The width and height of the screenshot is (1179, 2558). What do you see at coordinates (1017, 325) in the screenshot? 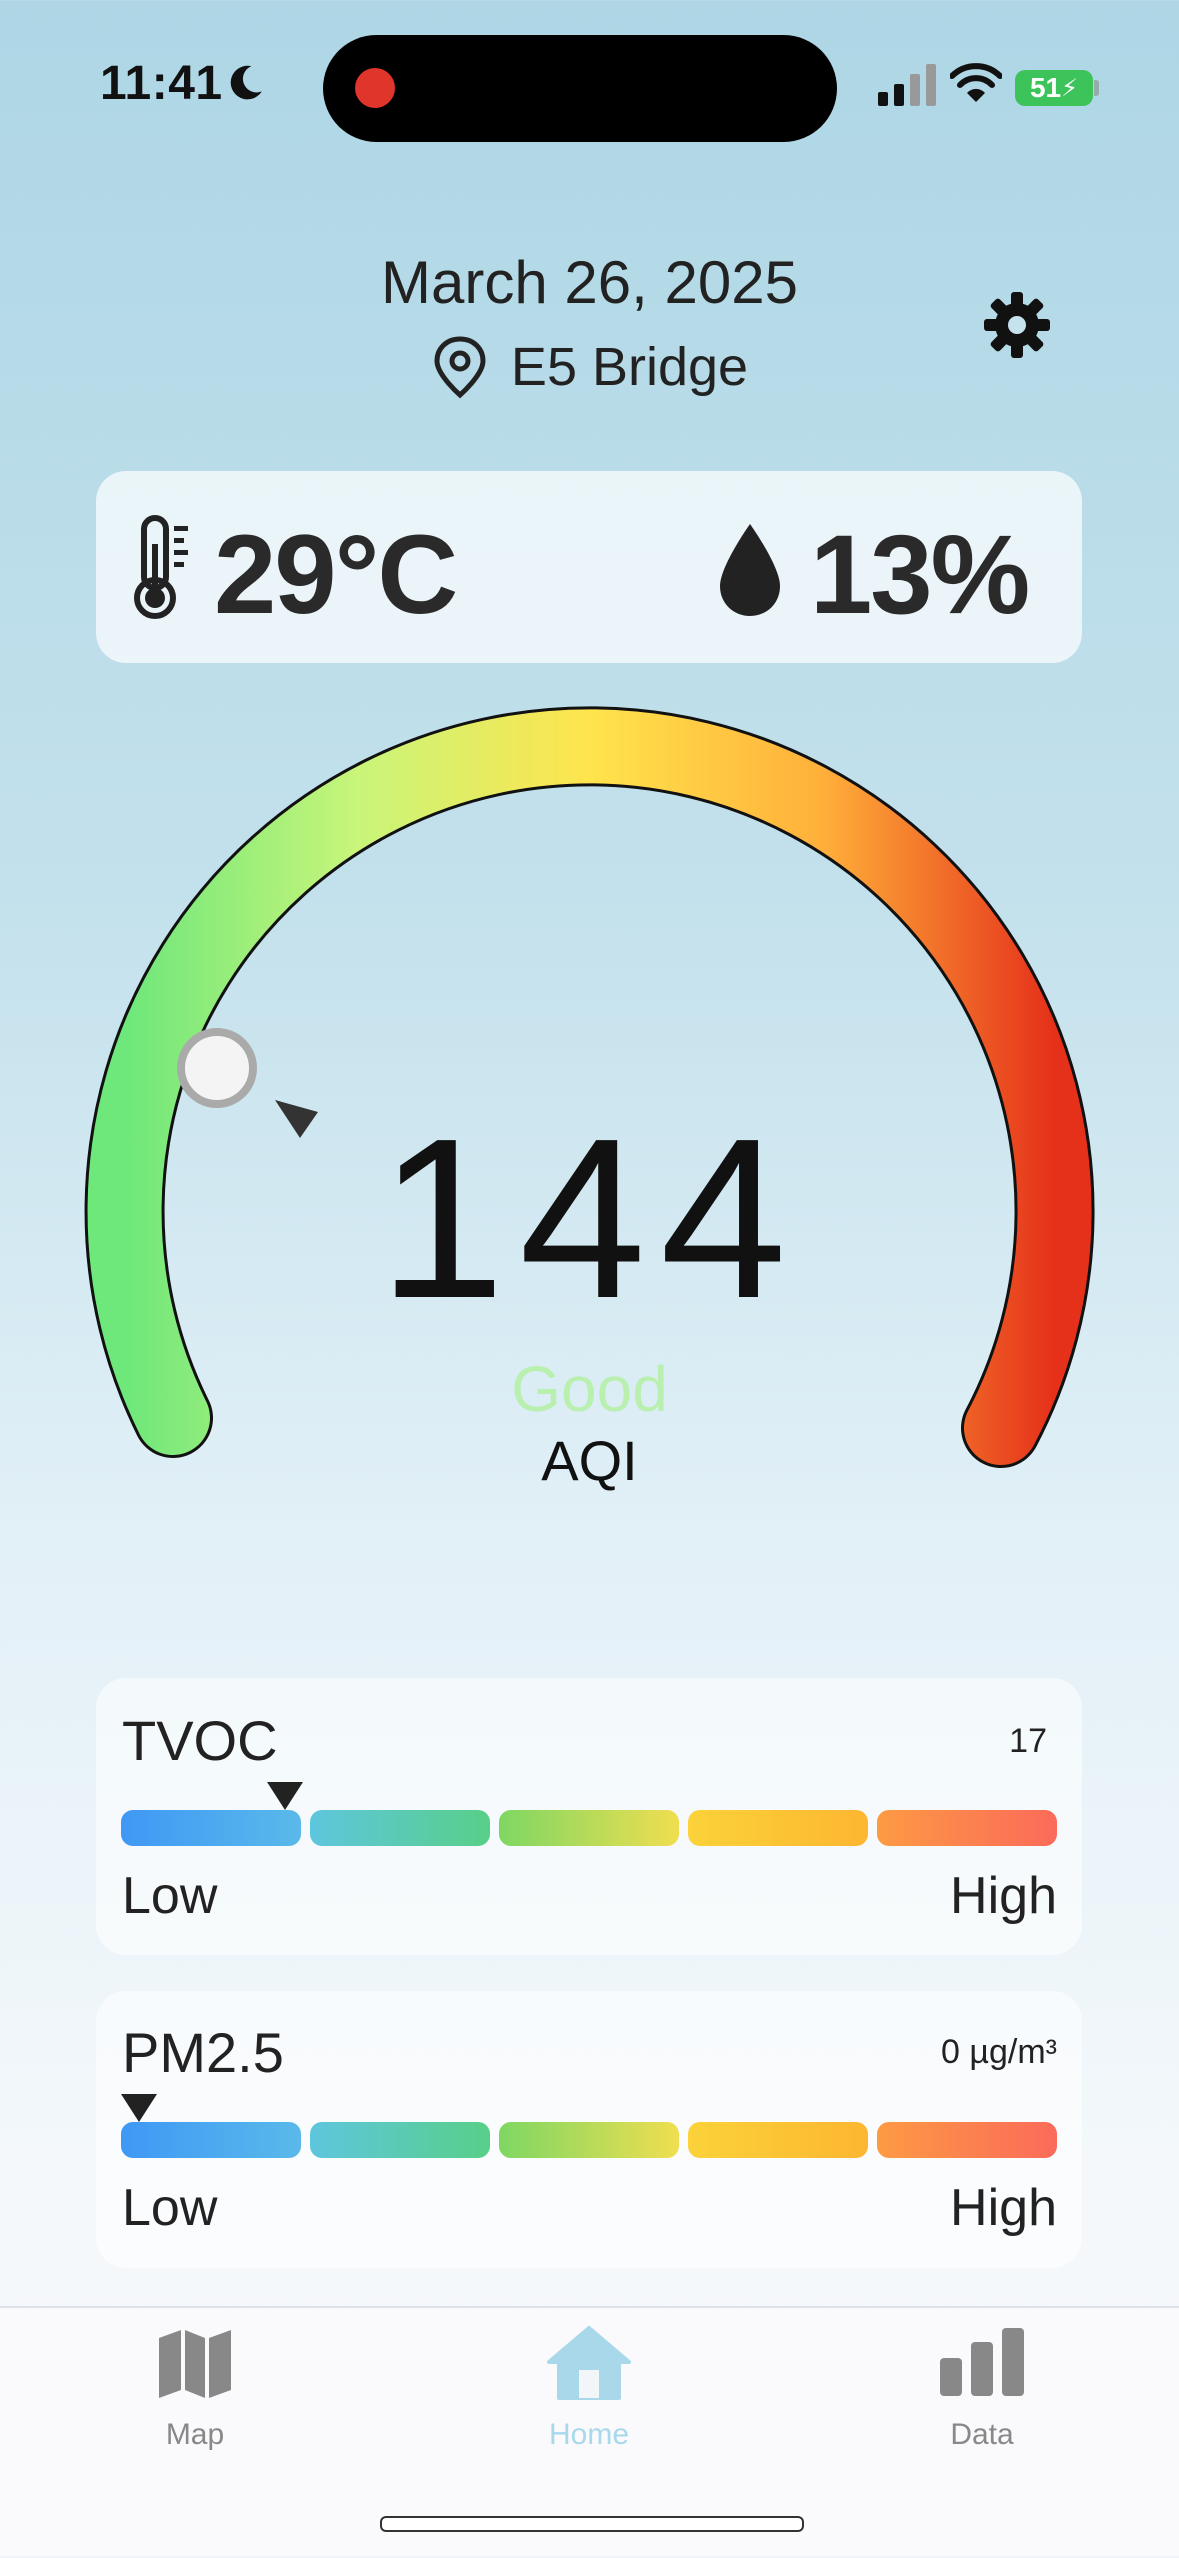
I see `gear-icon` at bounding box center [1017, 325].